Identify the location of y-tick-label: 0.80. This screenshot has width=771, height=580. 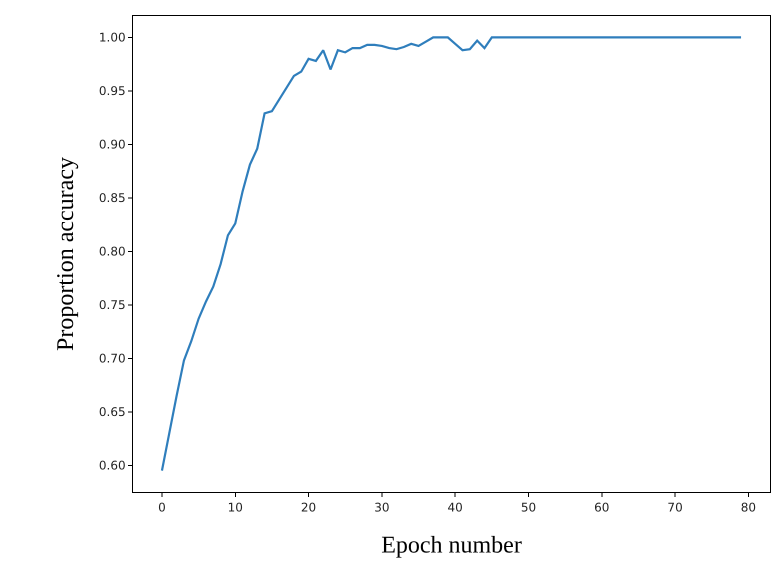
(112, 251).